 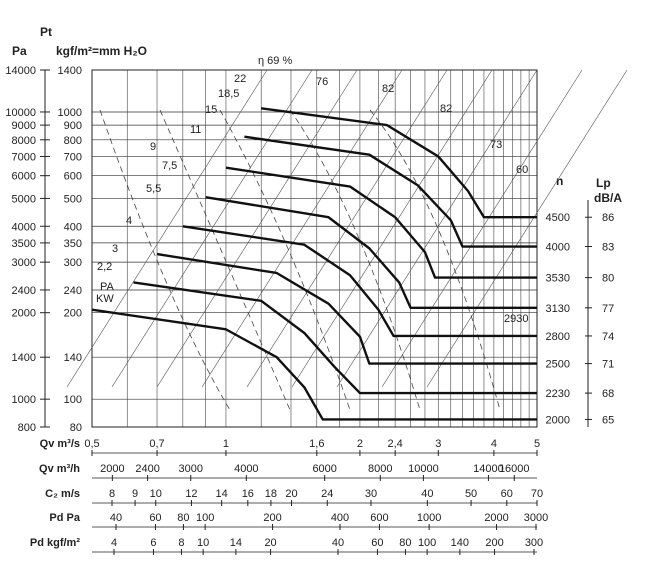 What do you see at coordinates (203, 543) in the screenshot?
I see `bottom-tick-label: 10` at bounding box center [203, 543].